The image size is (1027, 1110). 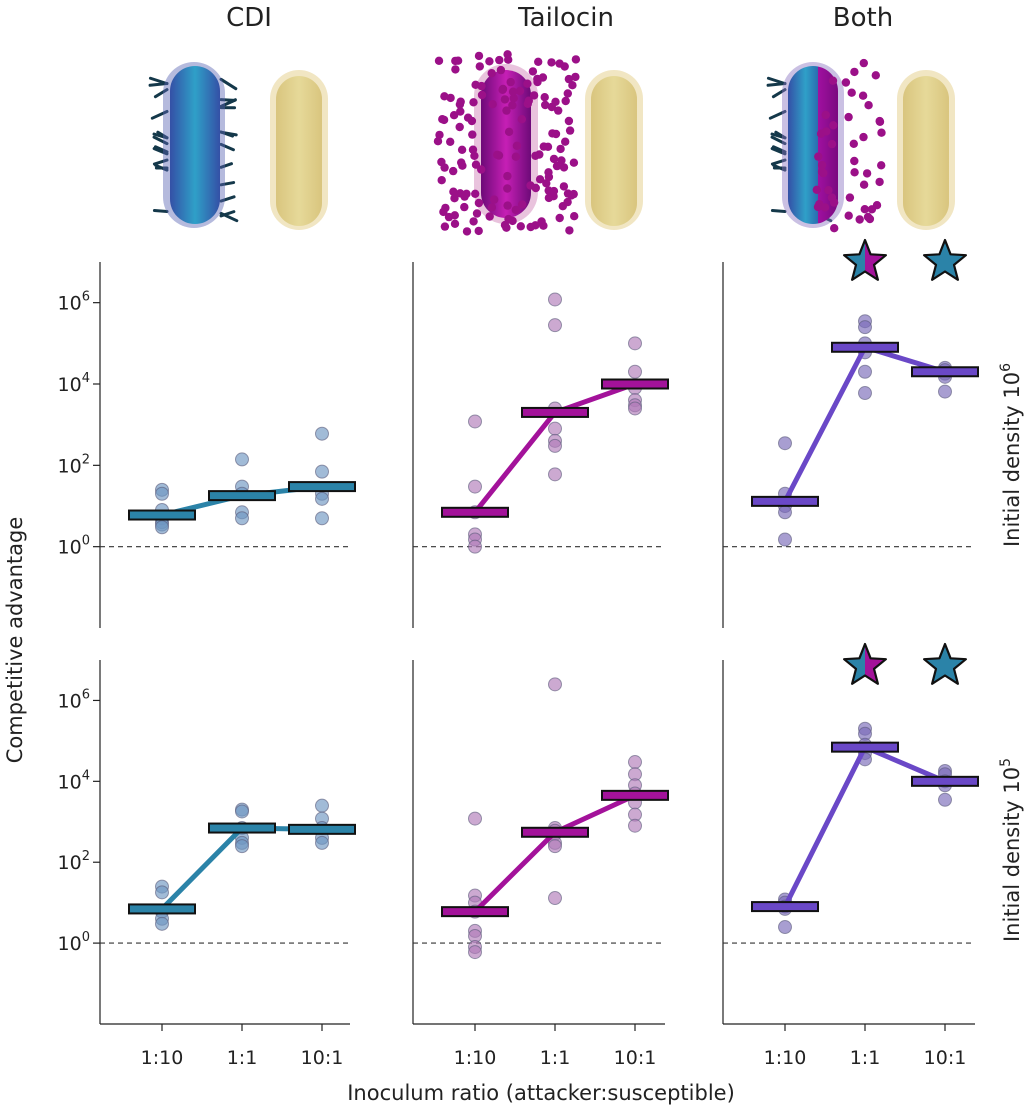 What do you see at coordinates (540, 445) in the screenshot?
I see `panel-tailocin-row1` at bounding box center [540, 445].